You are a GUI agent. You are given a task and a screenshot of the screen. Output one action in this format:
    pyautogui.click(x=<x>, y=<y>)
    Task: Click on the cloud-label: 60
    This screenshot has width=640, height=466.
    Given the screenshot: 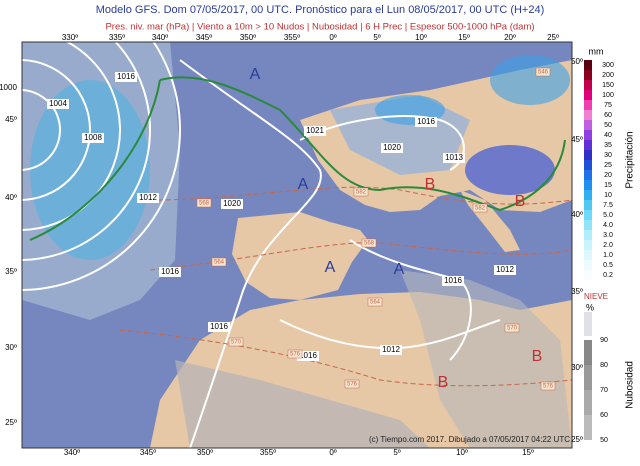 What is the action you would take?
    pyautogui.click(x=604, y=415)
    